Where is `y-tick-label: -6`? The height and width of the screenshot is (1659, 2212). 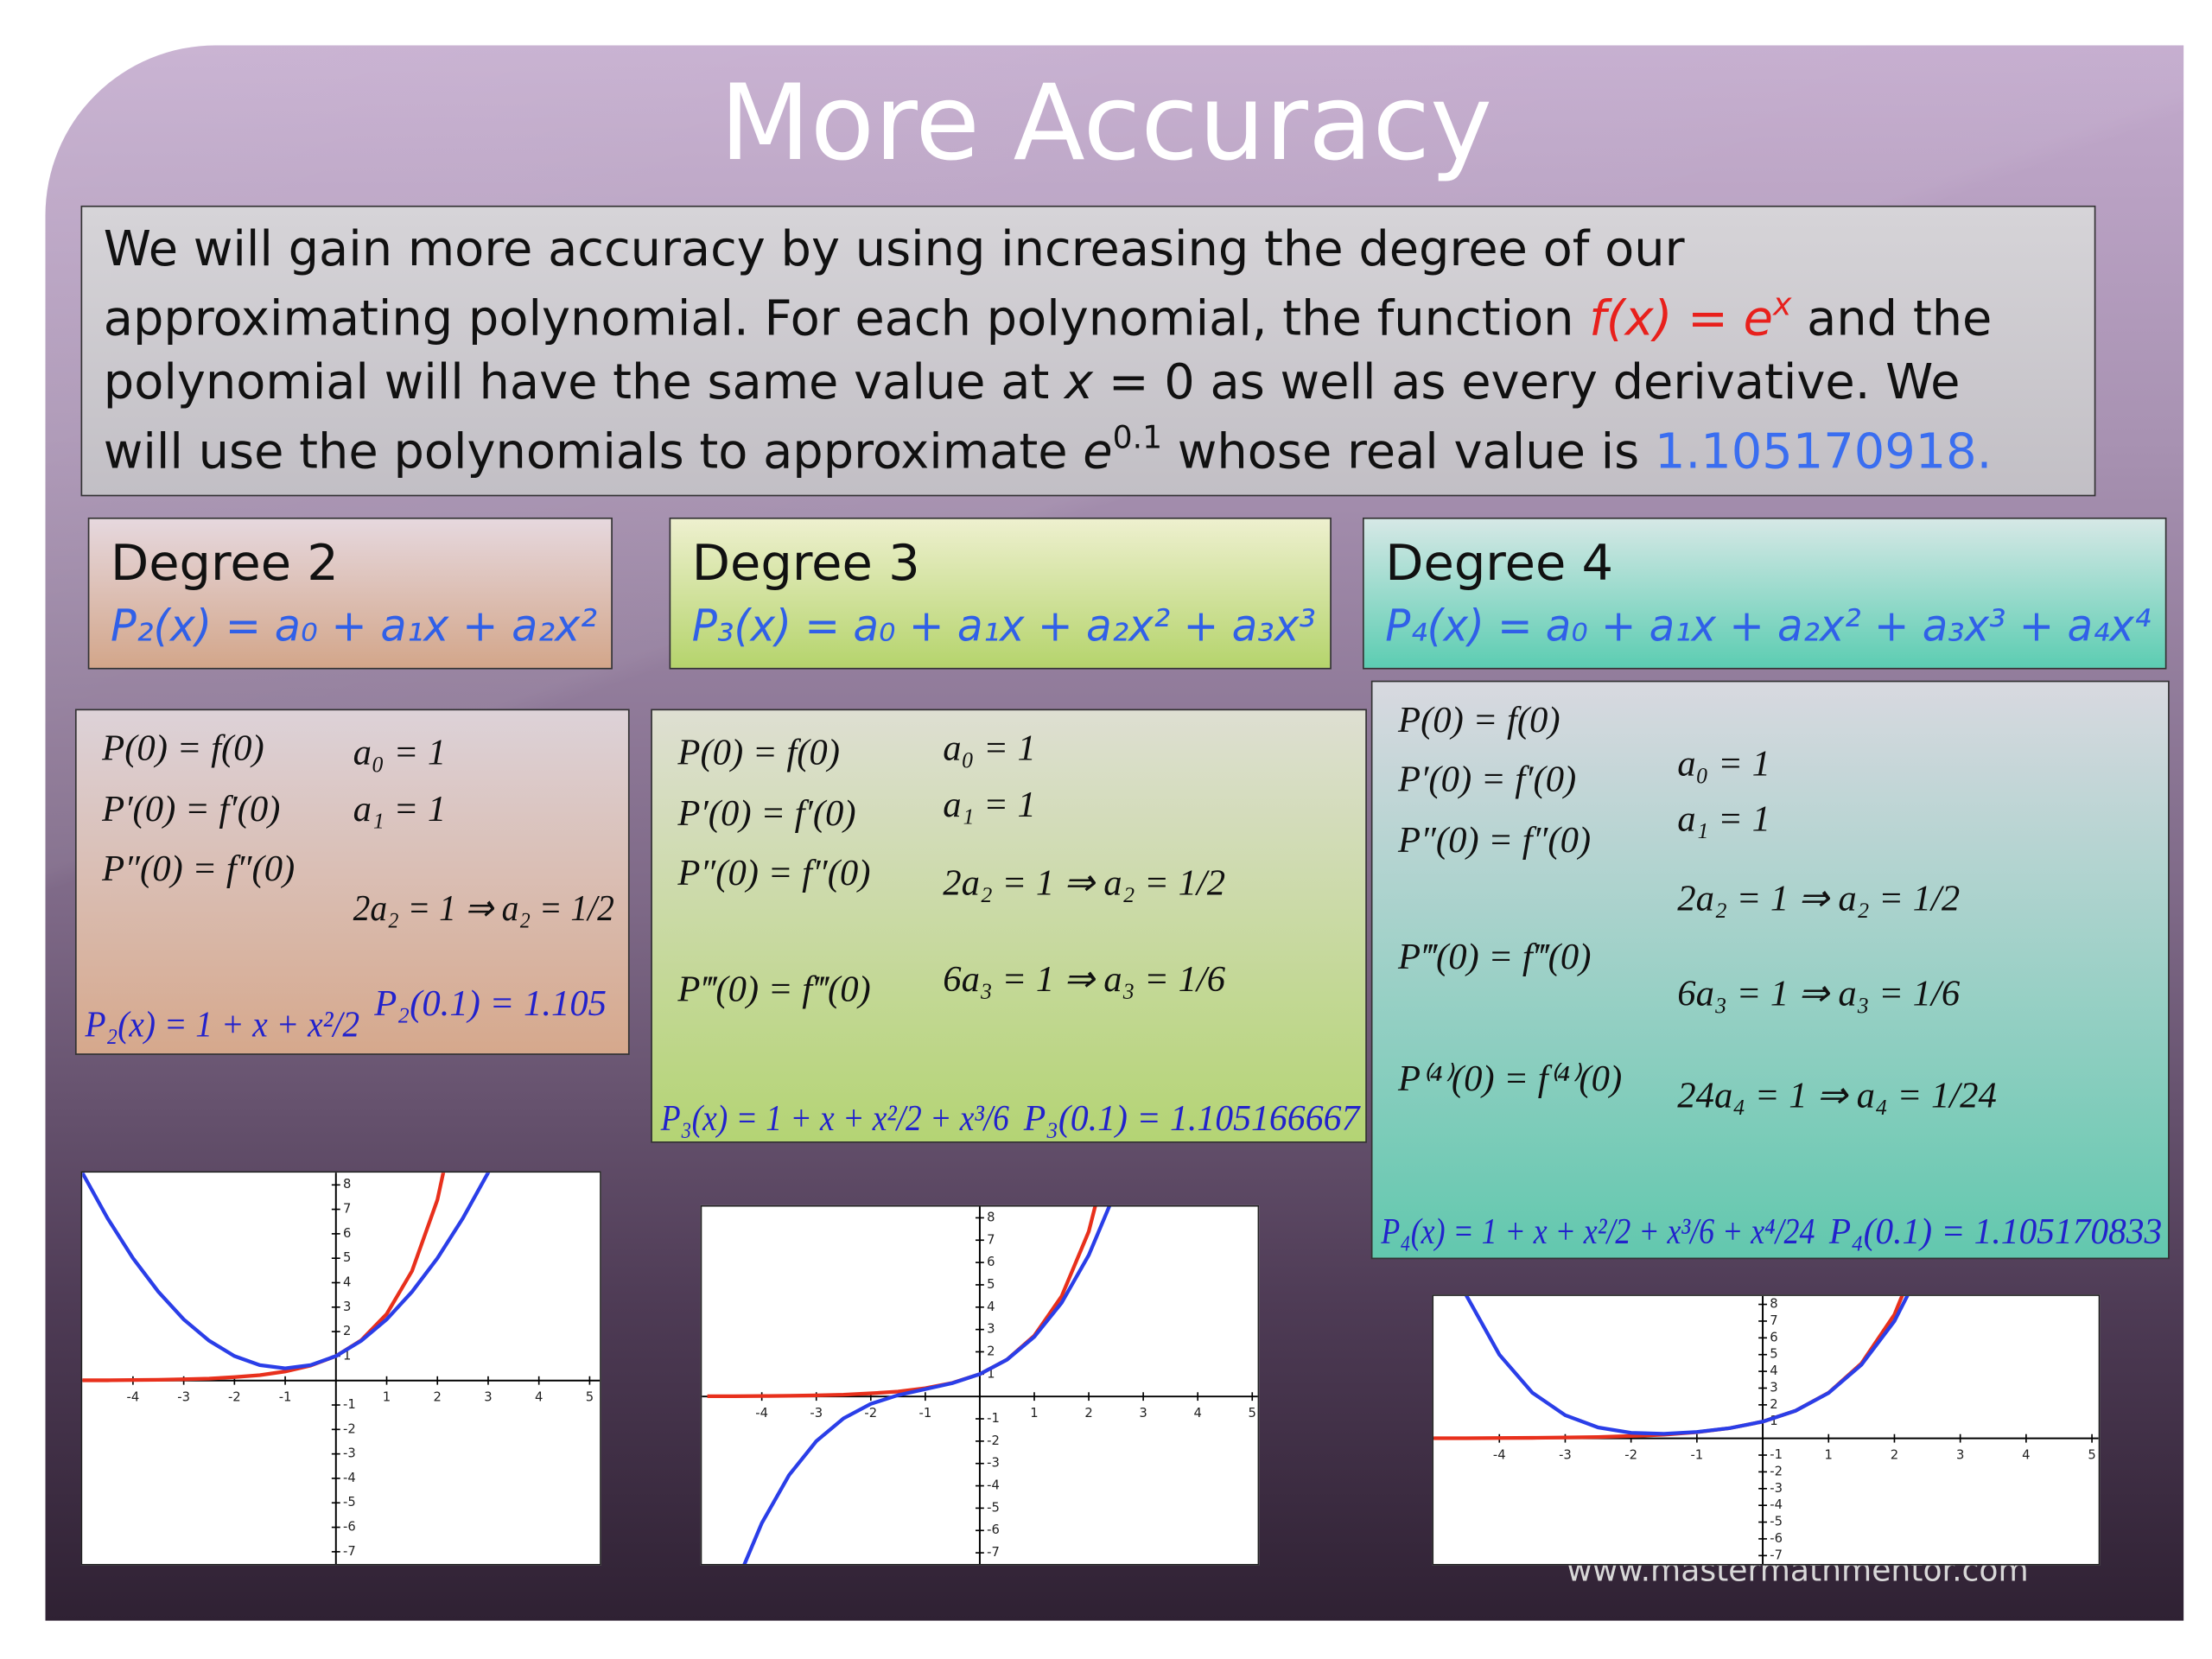
y-tick-label: -6 is located at coordinates (349, 1527).